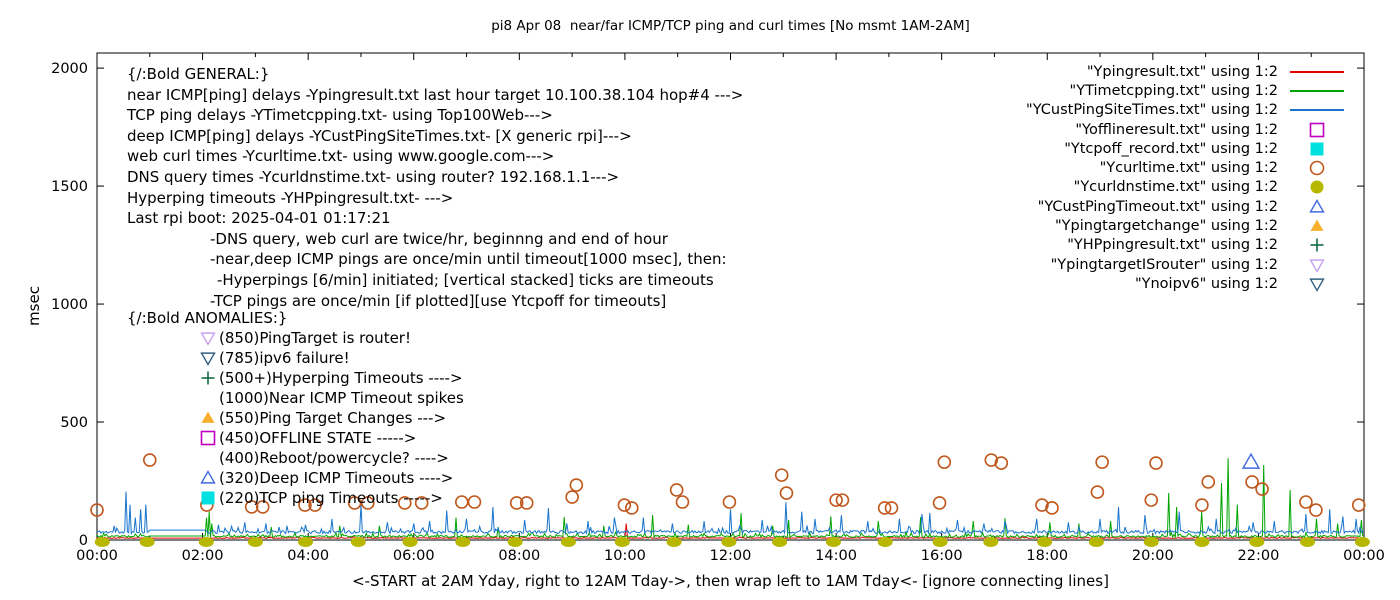 This screenshot has width=1400, height=600. I want to click on anomaly-text: (500+)Hyperping Timeouts ---->, so click(341, 378).